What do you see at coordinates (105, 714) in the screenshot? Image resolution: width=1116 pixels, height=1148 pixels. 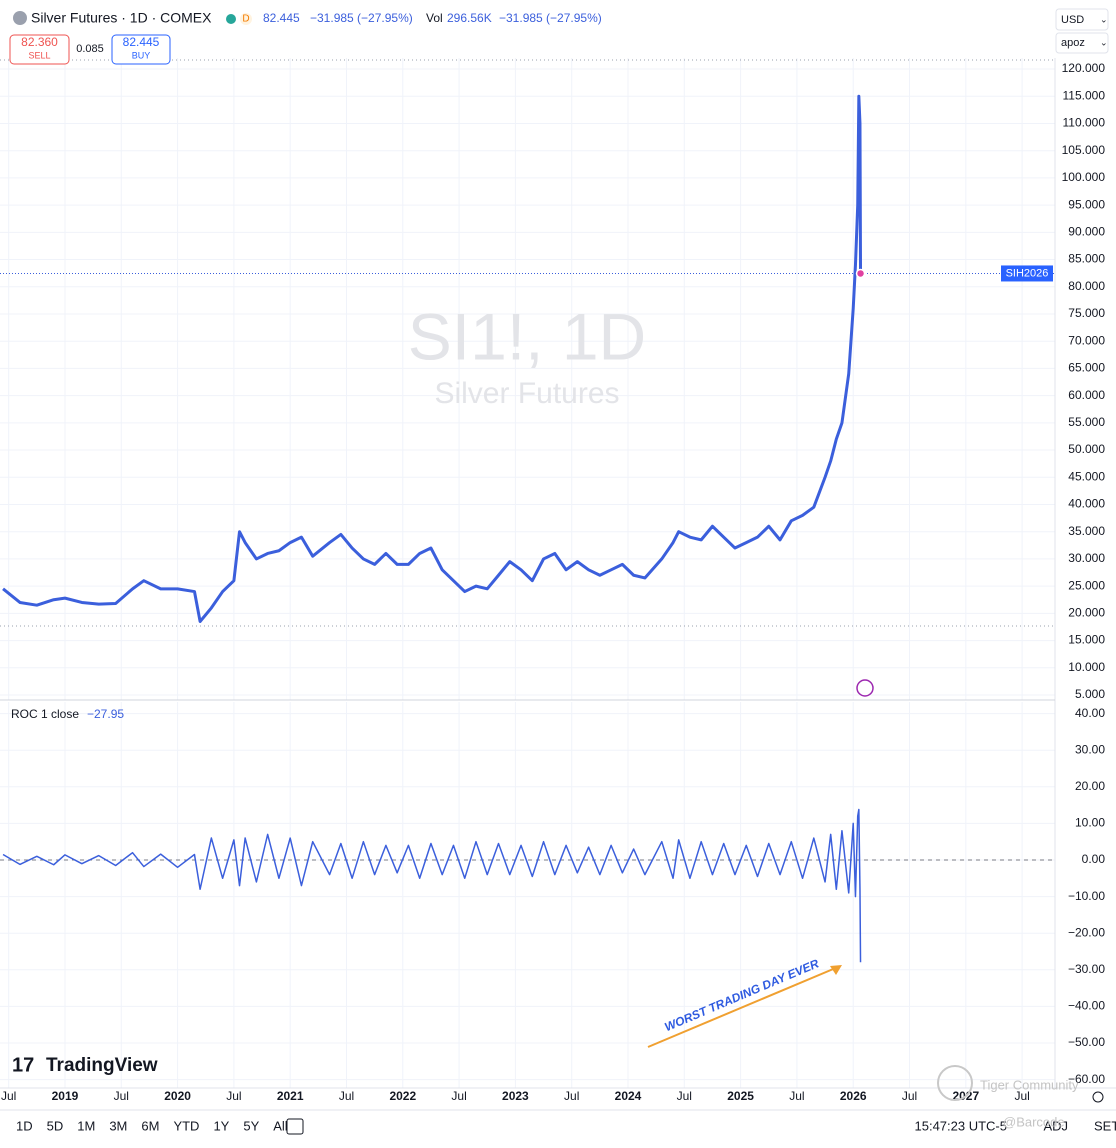 I see `roc-legend-value: −27.95` at bounding box center [105, 714].